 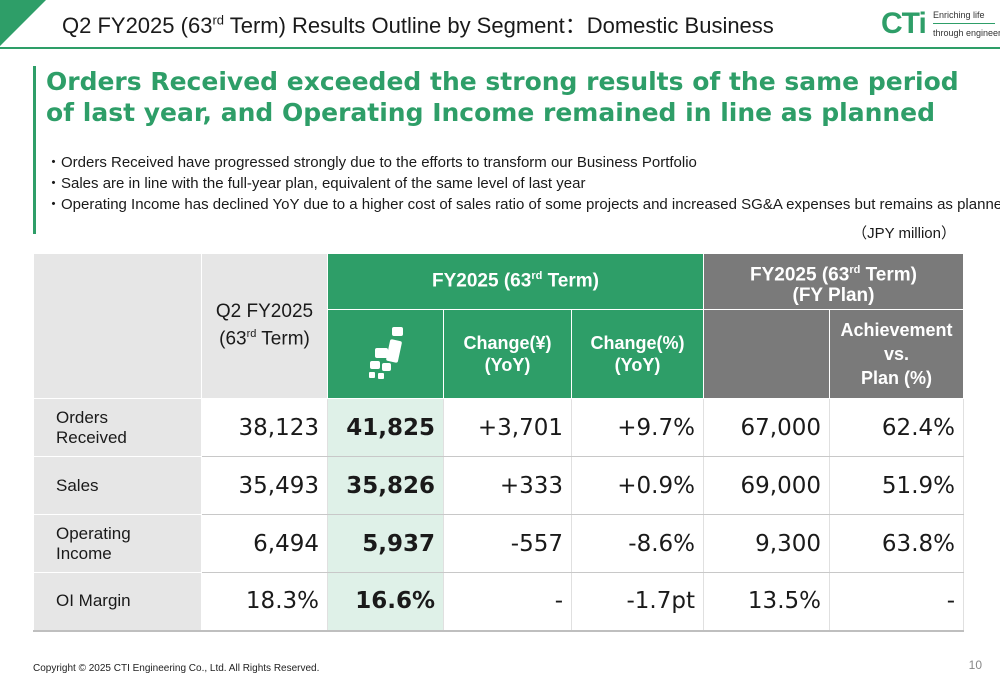 I want to click on value-prev: 18.3%, so click(x=264, y=602).